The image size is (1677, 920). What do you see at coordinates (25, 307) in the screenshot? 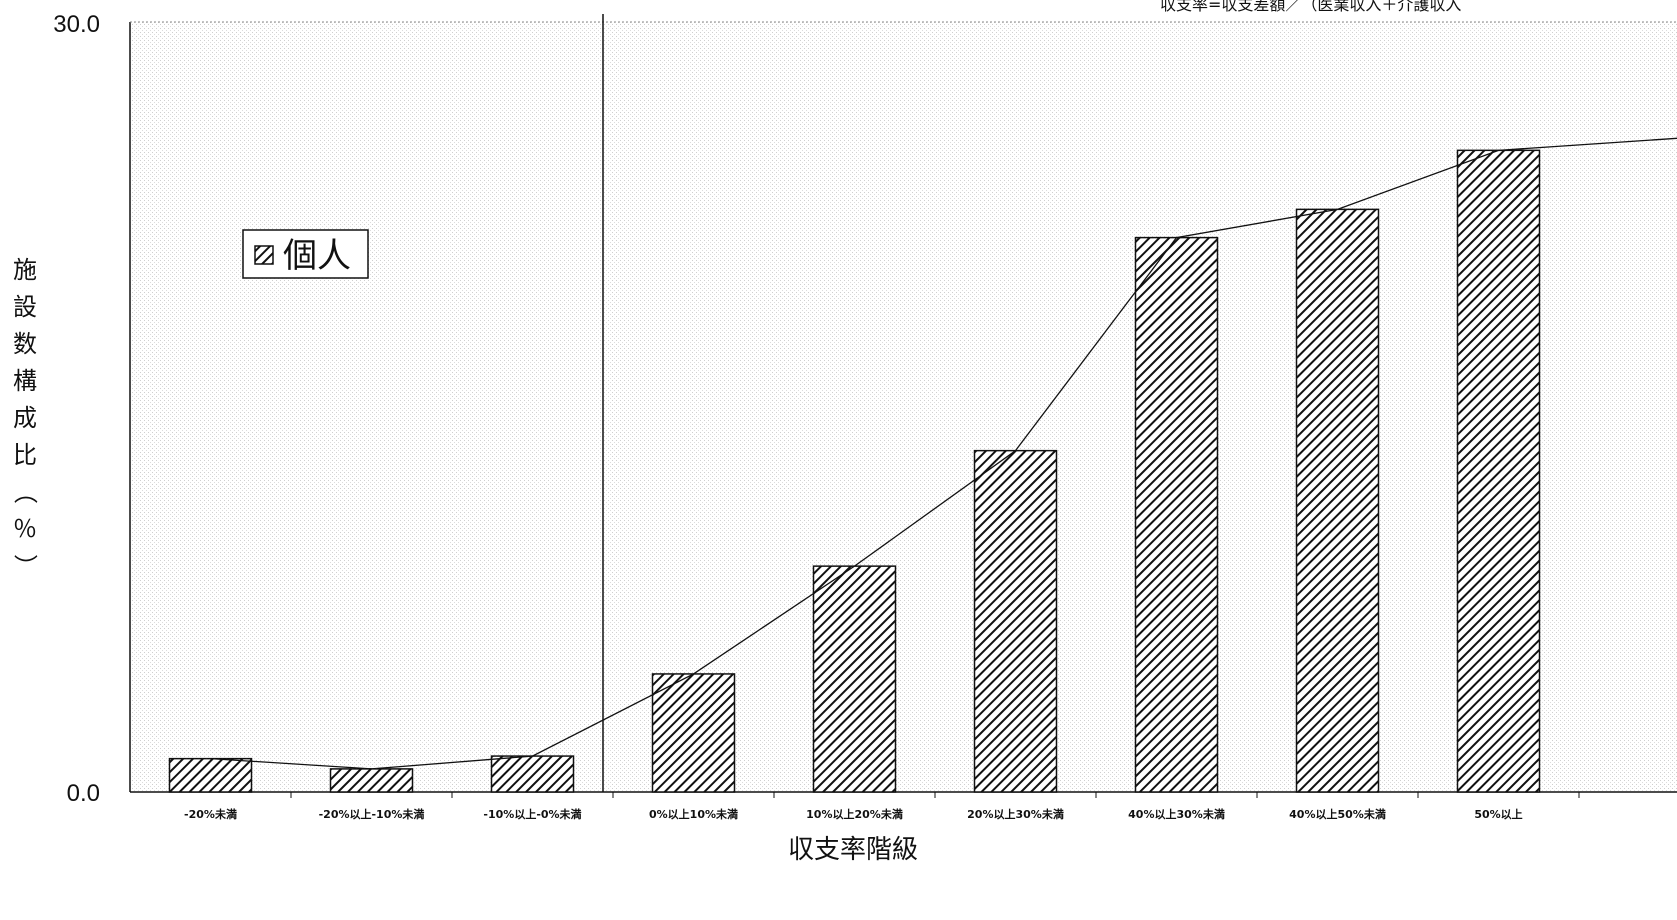
I see `y-axis-label-char: 設` at bounding box center [25, 307].